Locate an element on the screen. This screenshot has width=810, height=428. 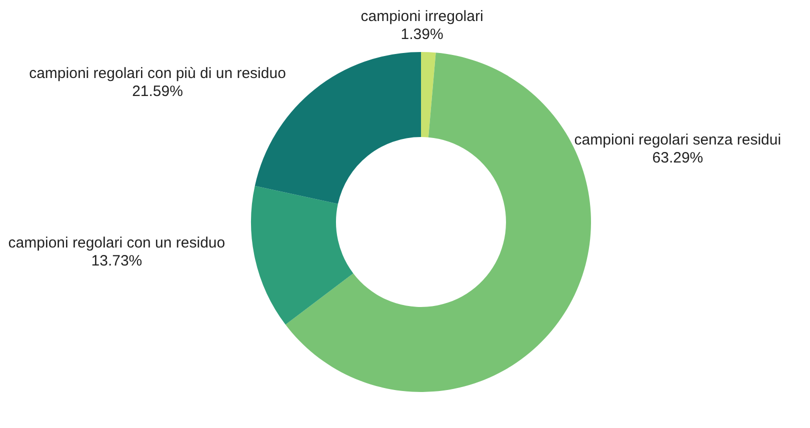
data-label: 1.39% is located at coordinates (422, 35).